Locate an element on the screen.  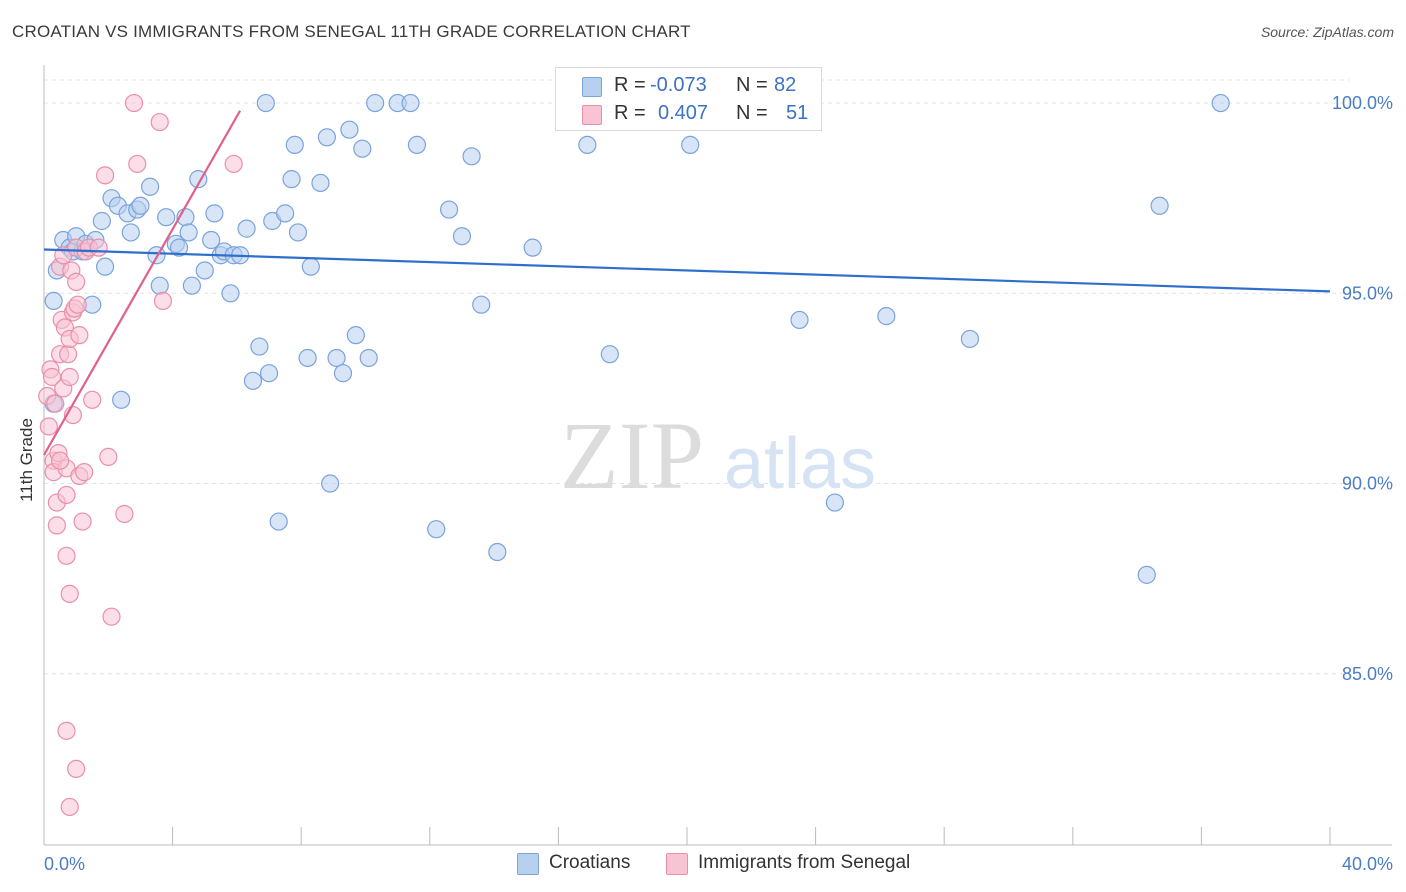
points-senegal is located at coordinates (140, 455).